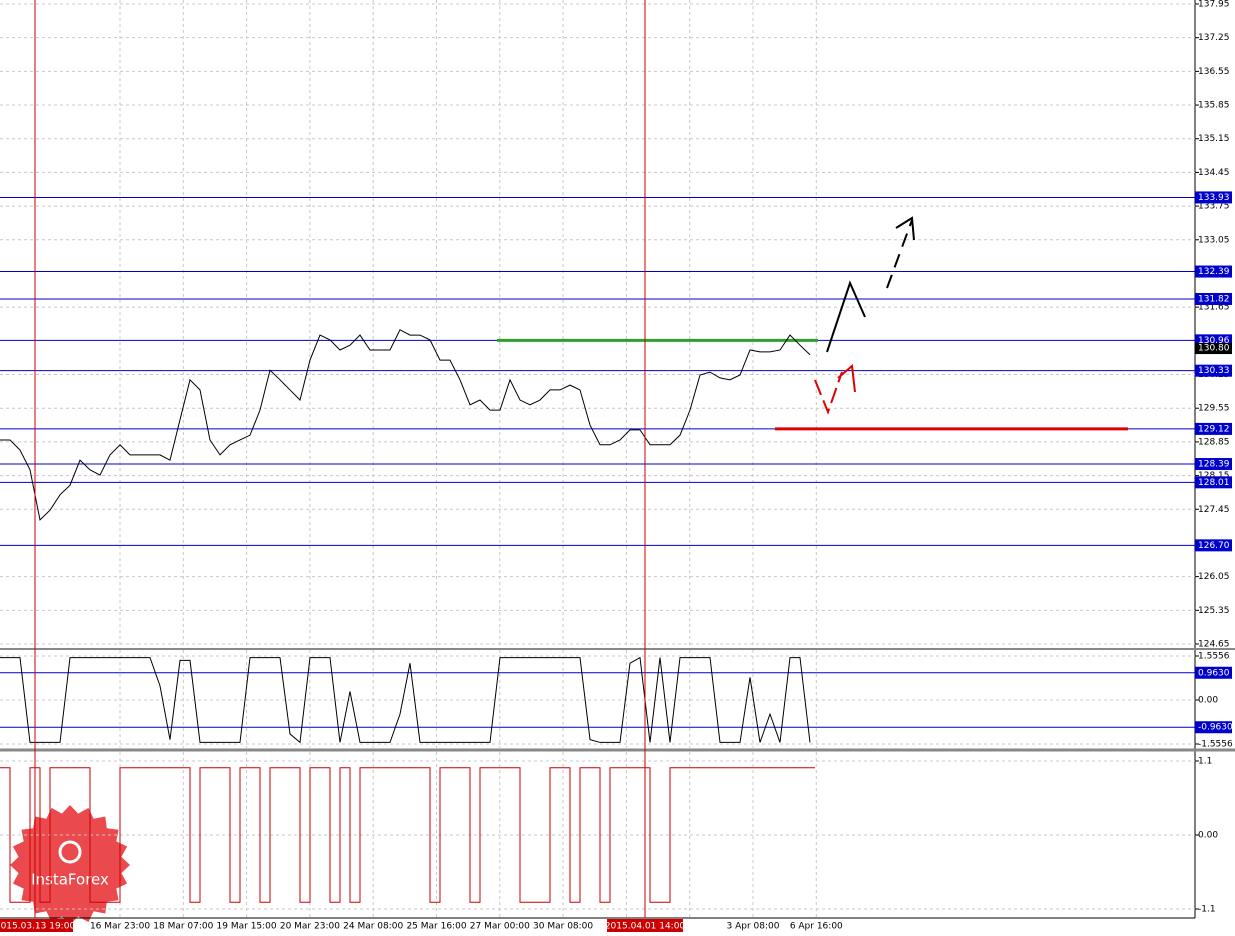 The image size is (1235, 936). I want to click on level-label: 129.12, so click(1214, 429).